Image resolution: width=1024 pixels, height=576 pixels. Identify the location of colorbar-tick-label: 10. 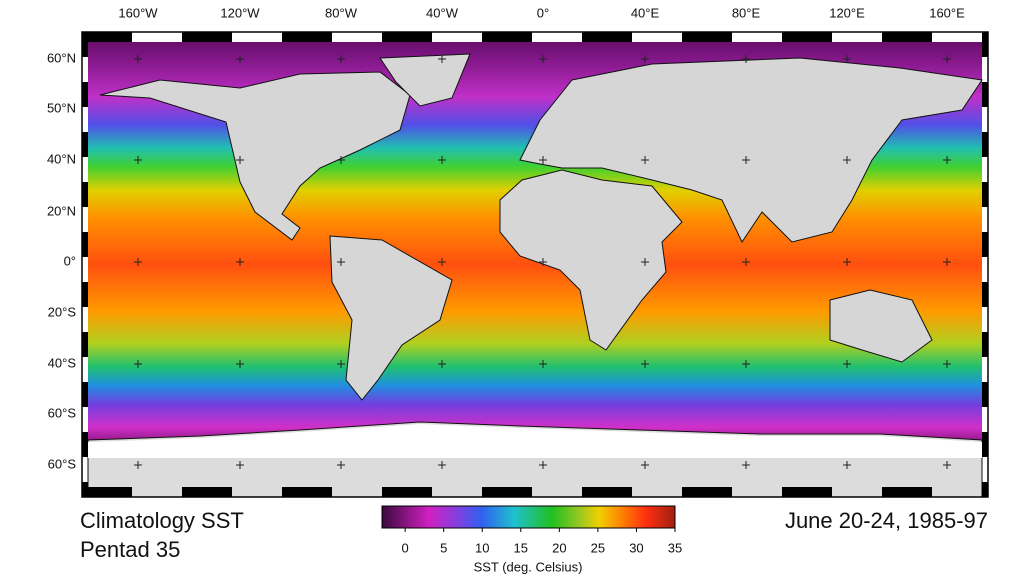
(482, 547).